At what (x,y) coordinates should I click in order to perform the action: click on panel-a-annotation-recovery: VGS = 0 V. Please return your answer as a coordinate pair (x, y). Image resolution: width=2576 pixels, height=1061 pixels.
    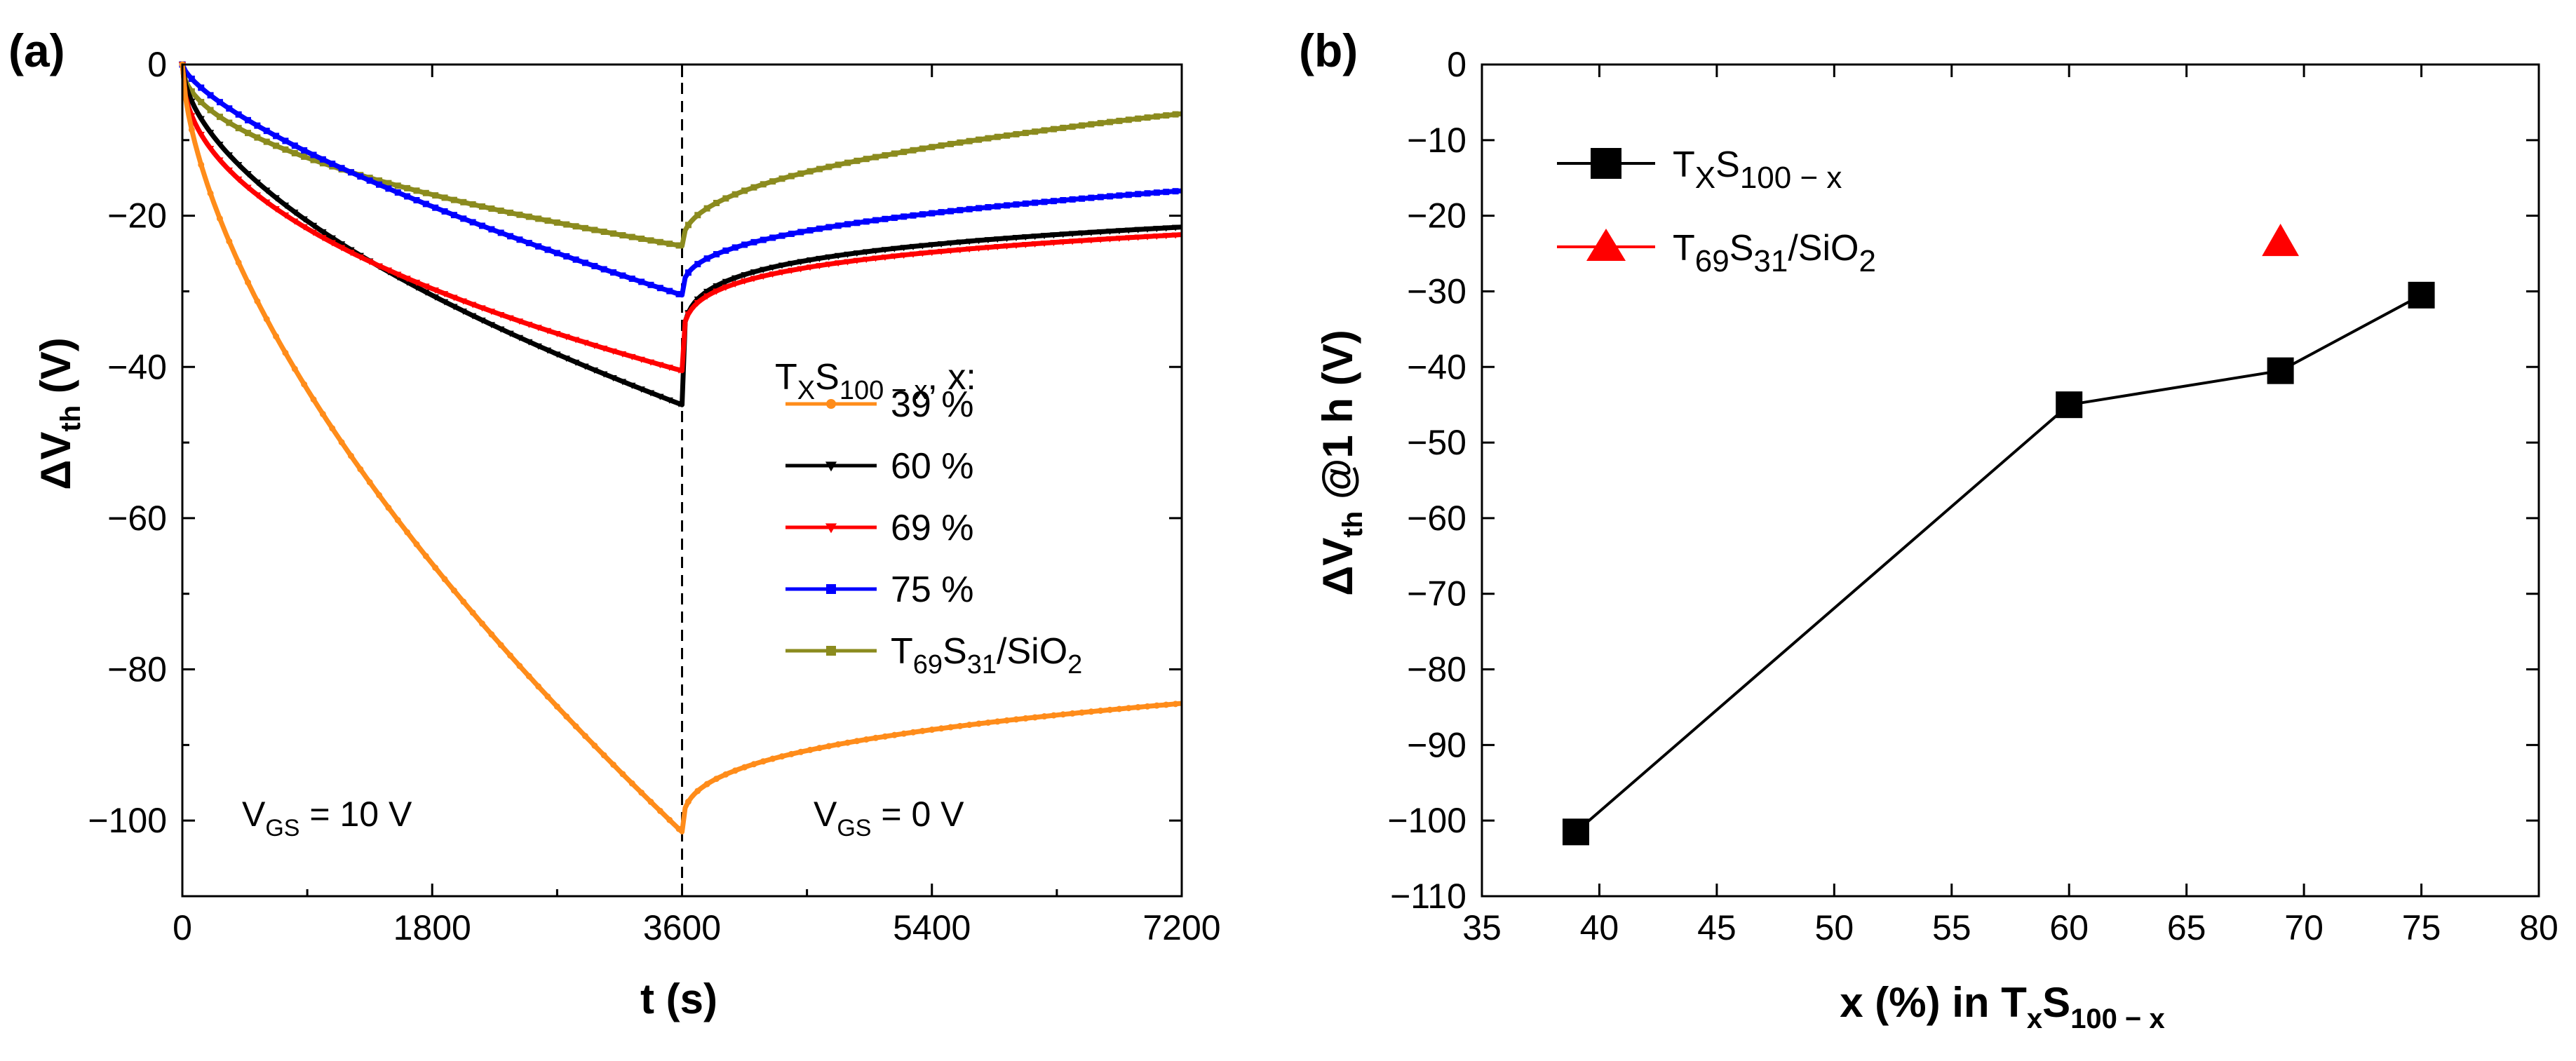
    Looking at the image, I should click on (889, 819).